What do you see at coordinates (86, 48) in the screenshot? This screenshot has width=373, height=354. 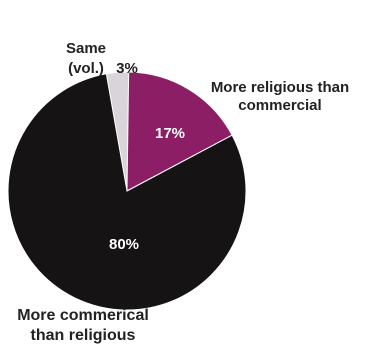 I see `slice-label-line: Same` at bounding box center [86, 48].